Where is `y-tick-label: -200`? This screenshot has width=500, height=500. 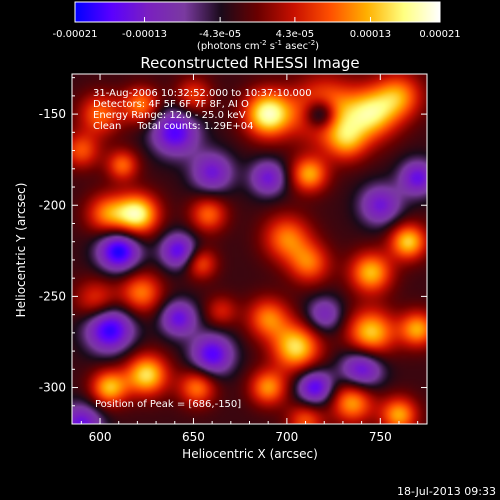
y-tick-label: -200 is located at coordinates (52, 205).